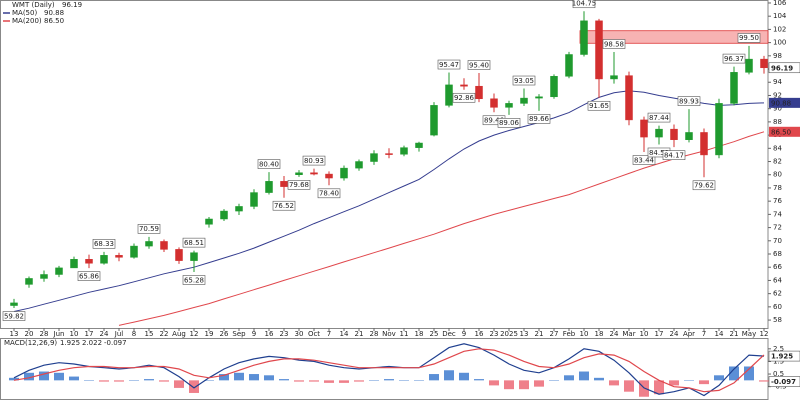 Image resolution: width=800 pixels, height=404 pixels. Describe the element at coordinates (299, 334) in the screenshot. I see `x-tick-label: 30` at that location.